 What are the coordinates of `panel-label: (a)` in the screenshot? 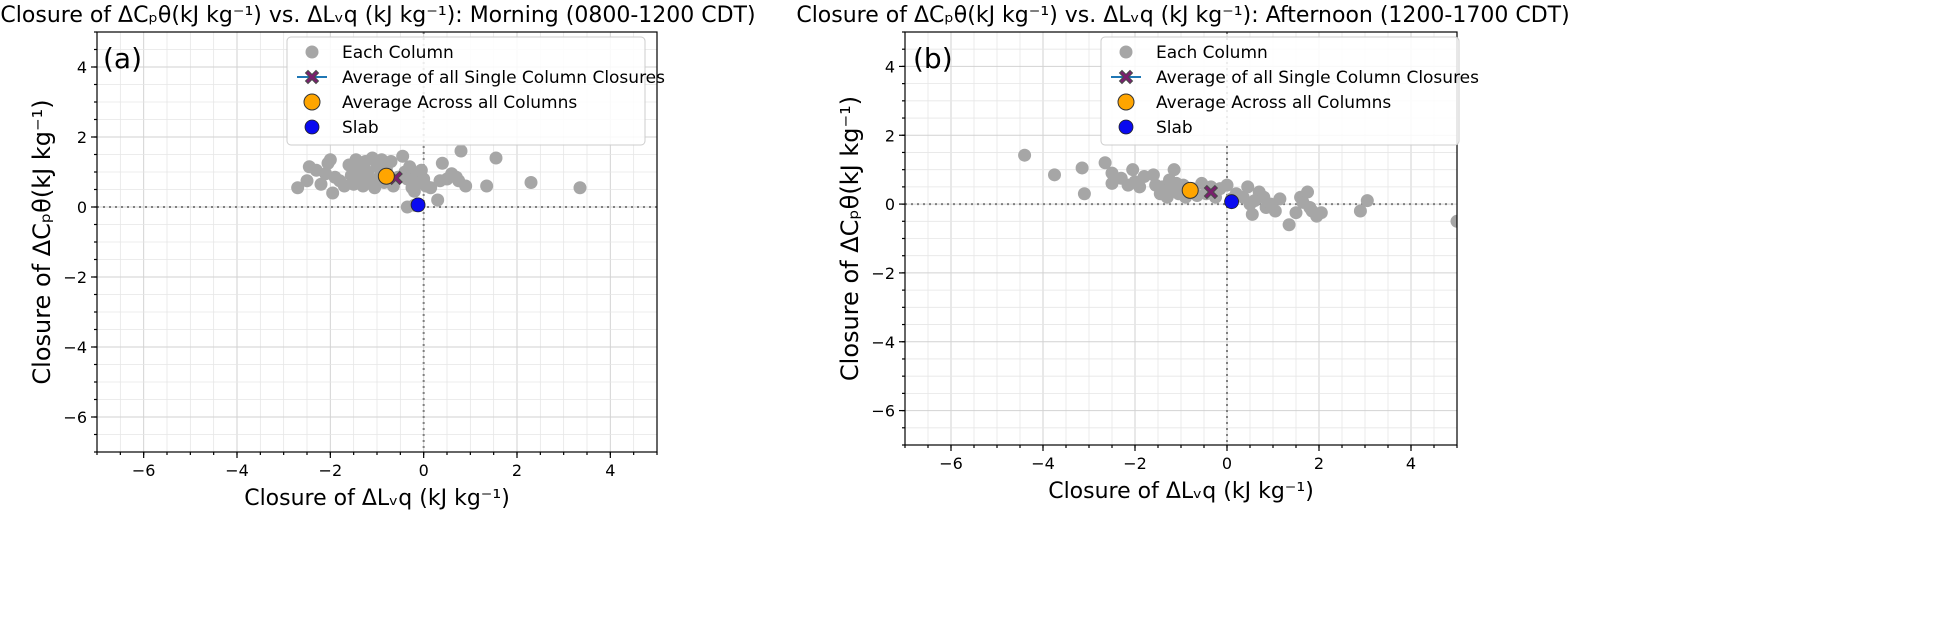 It's located at (122, 58).